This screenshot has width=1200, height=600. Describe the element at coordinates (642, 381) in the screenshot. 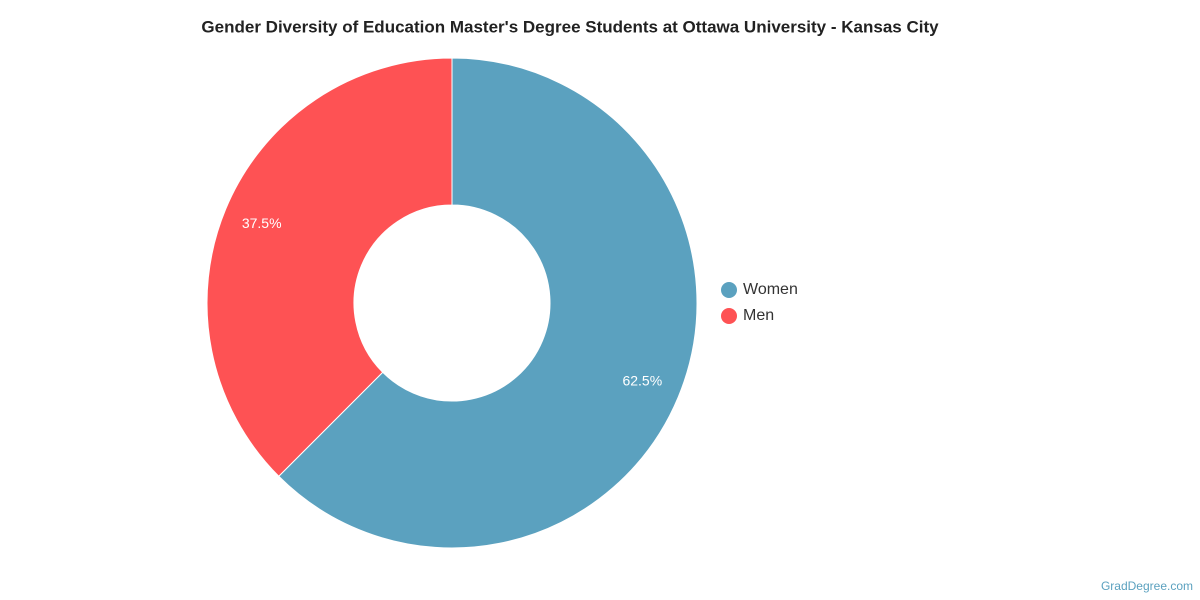

I see `value-label: 62.5%` at that location.